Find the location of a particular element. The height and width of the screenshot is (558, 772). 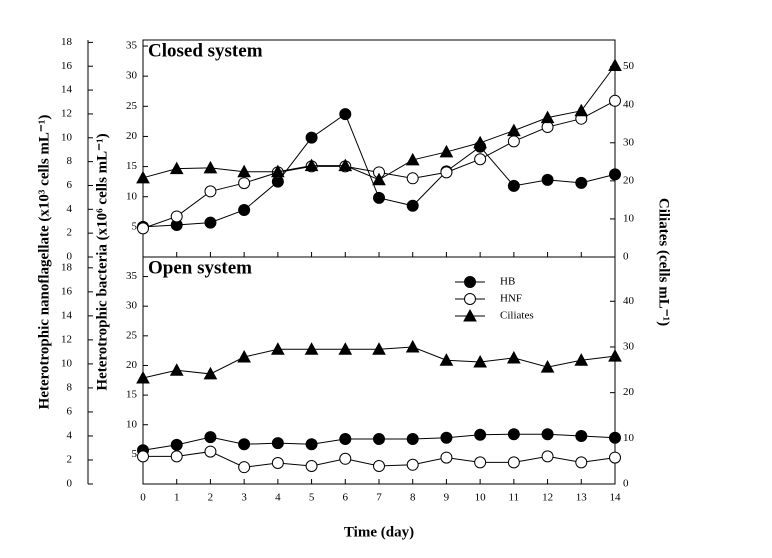

legend-label: Ciliates is located at coordinates (517, 316).